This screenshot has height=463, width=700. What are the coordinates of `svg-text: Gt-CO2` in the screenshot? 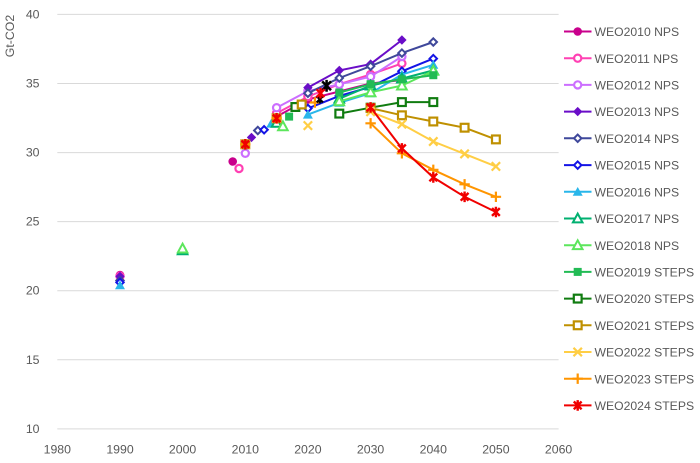 It's located at (10, 36).